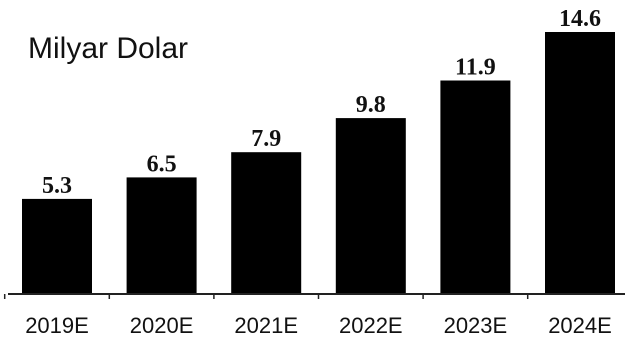 The image size is (630, 344). Describe the element at coordinates (57, 246) in the screenshot. I see `bar-2019E` at that location.